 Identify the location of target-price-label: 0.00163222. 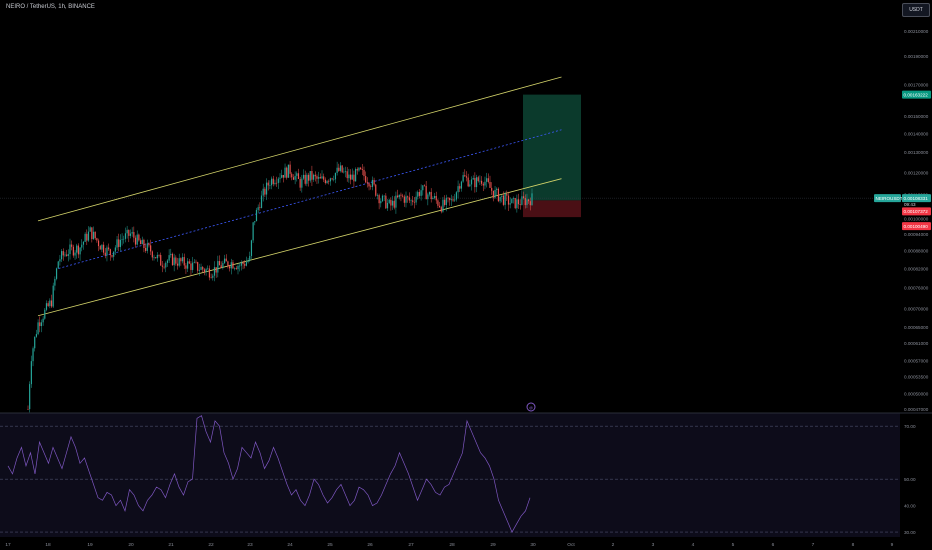
(916, 94).